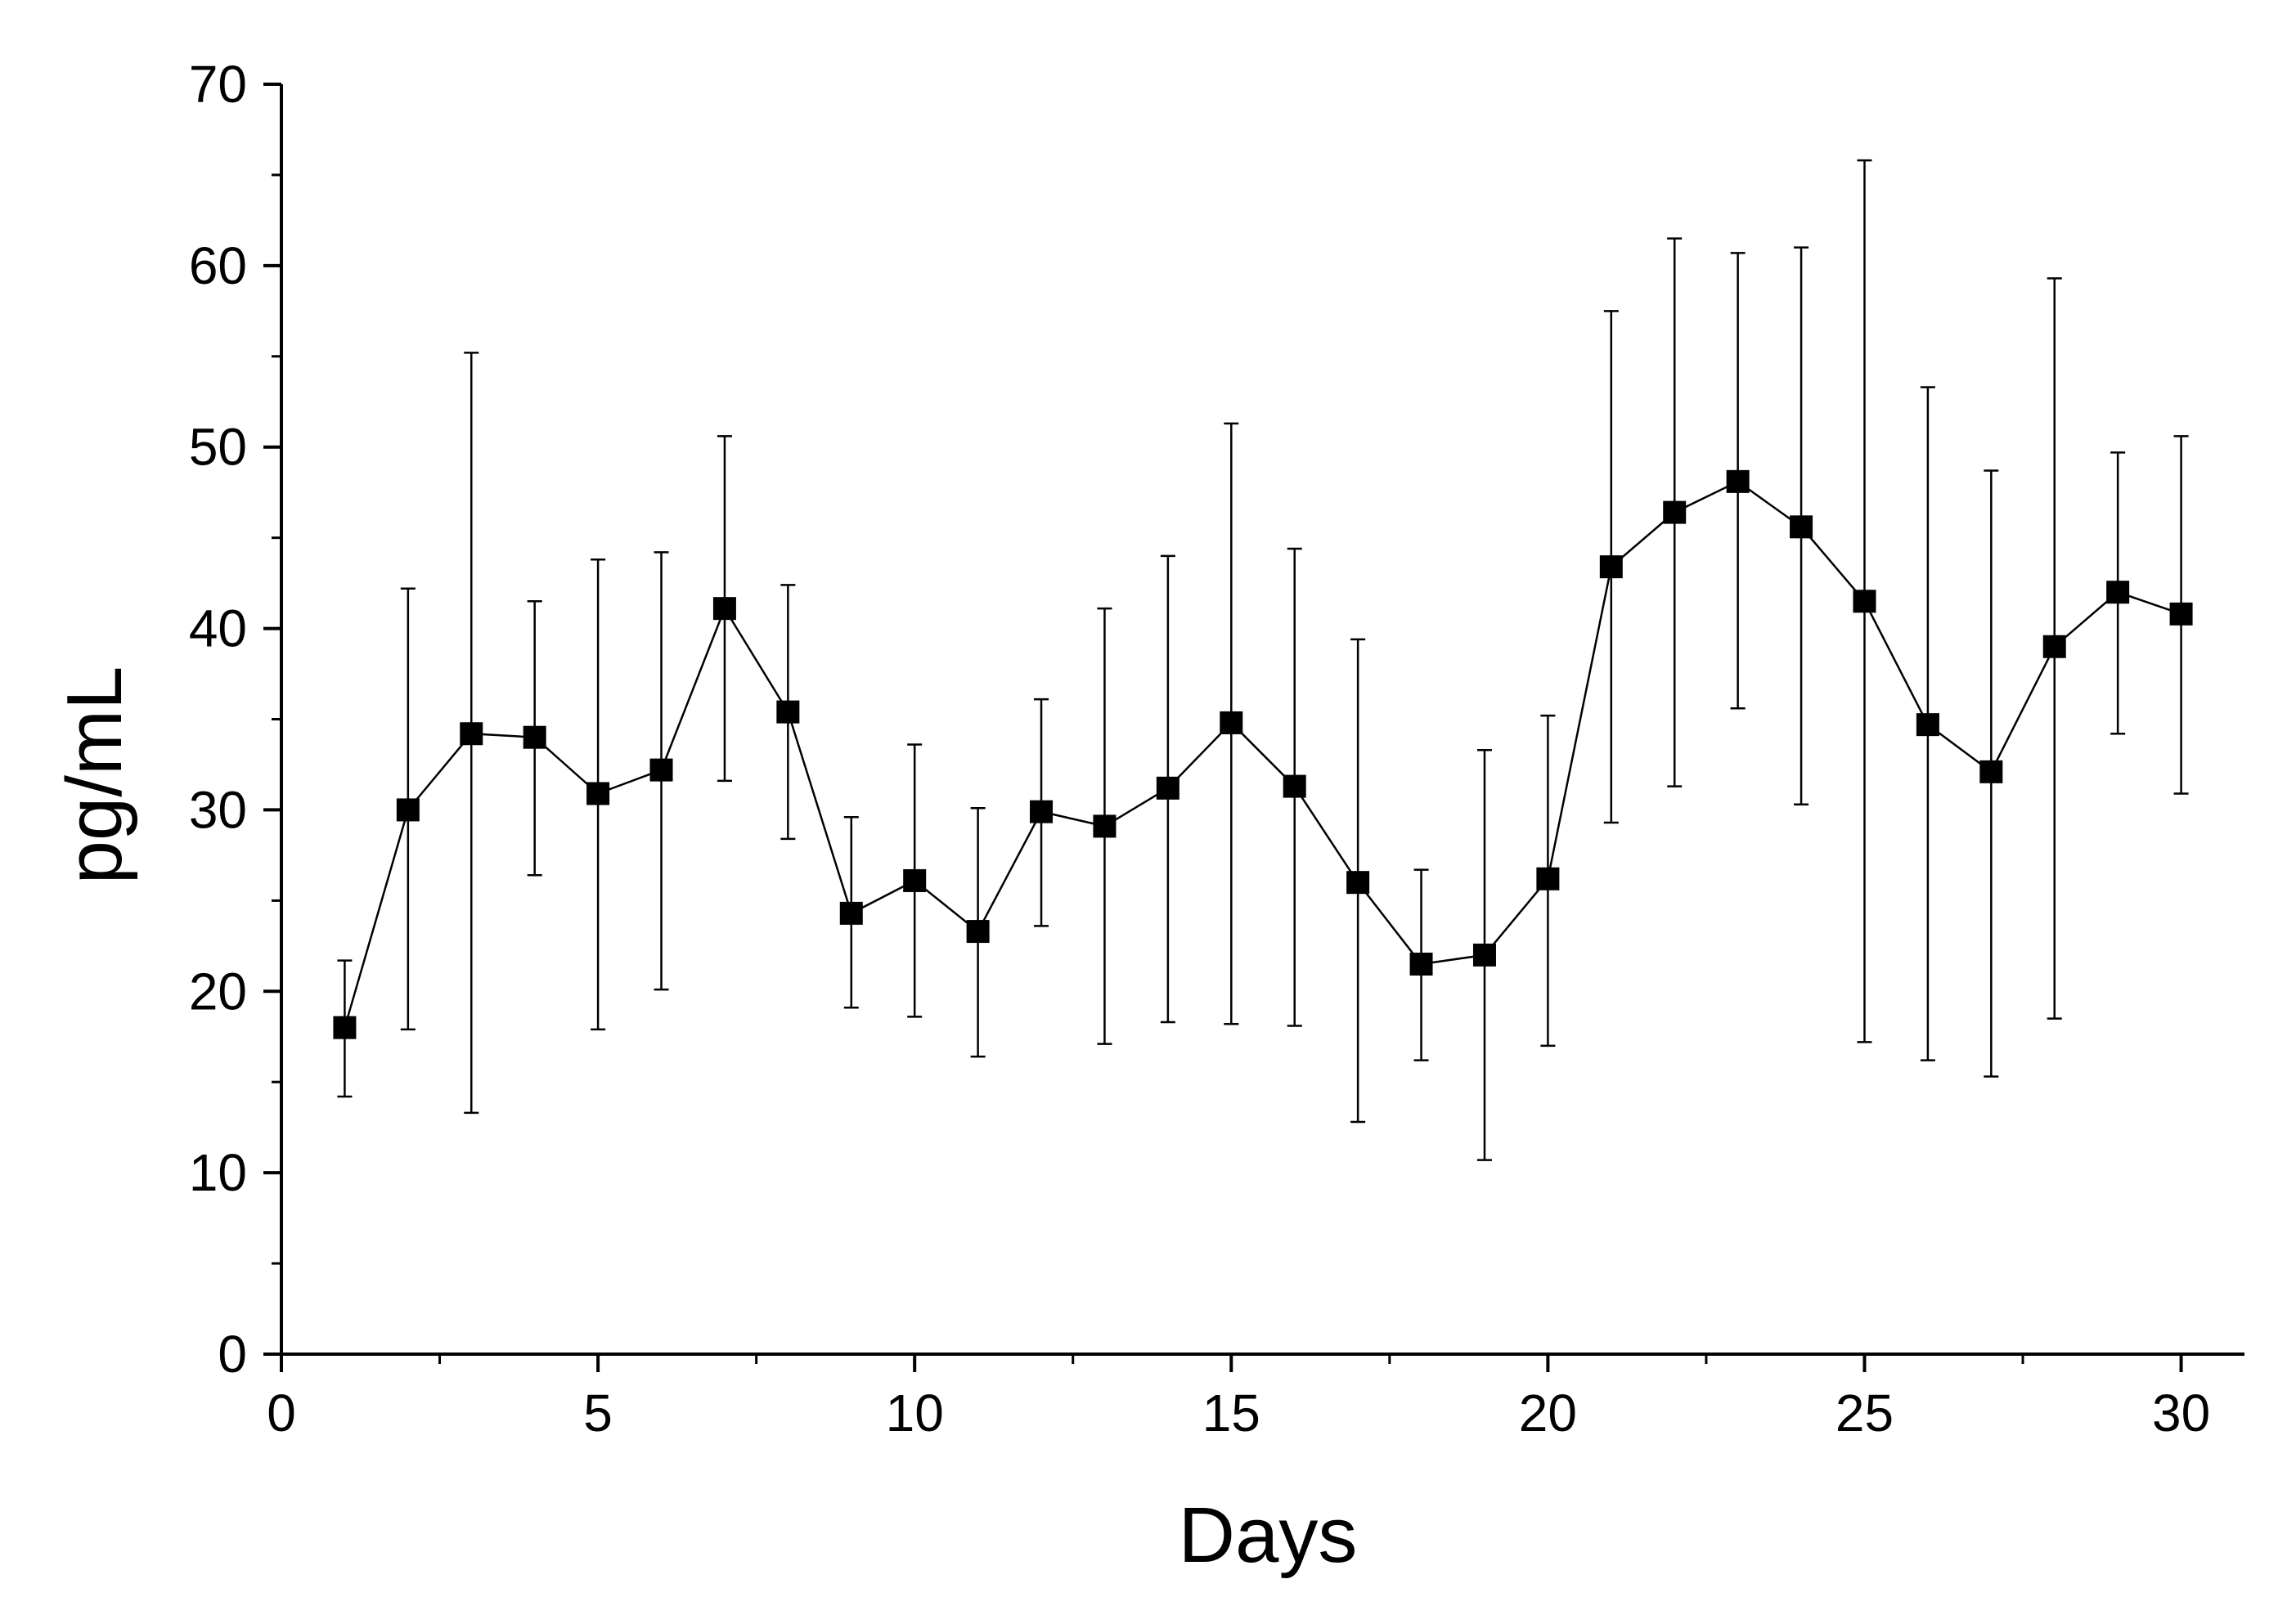  I want to click on y-tick-label: 40, so click(218, 628).